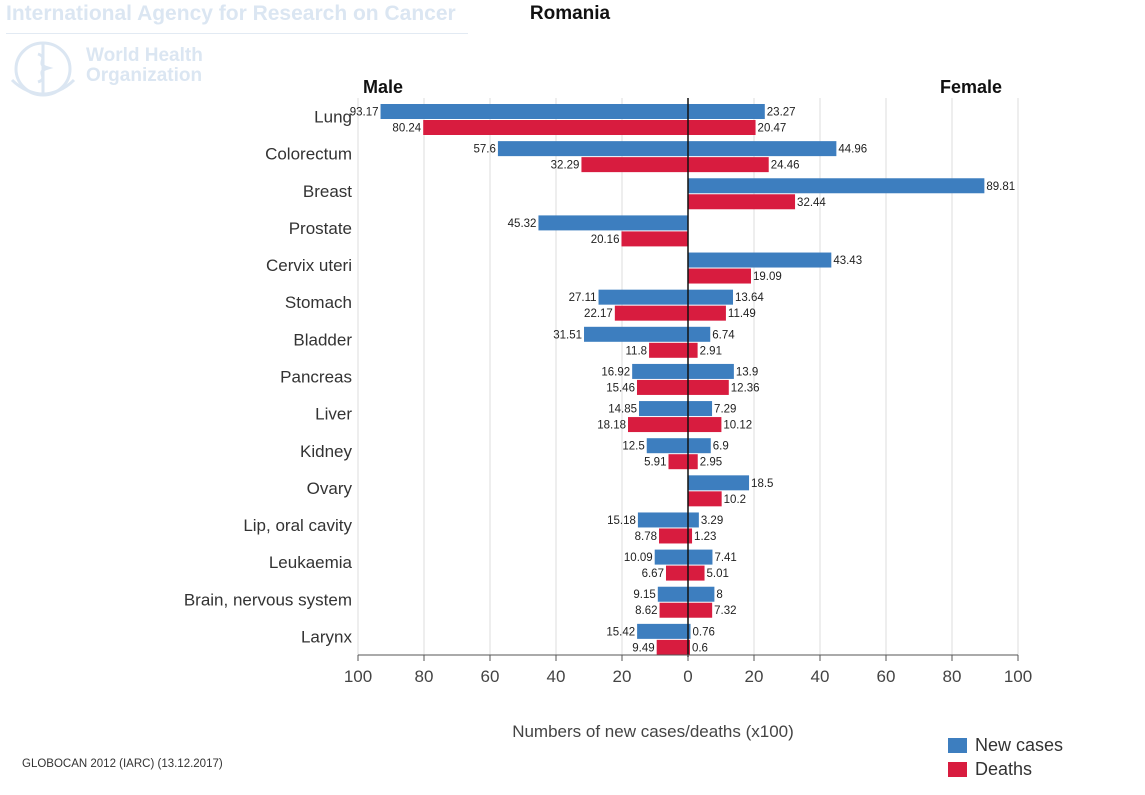 This screenshot has height=795, width=1145. I want to click on value-label: 18.5, so click(762, 484).